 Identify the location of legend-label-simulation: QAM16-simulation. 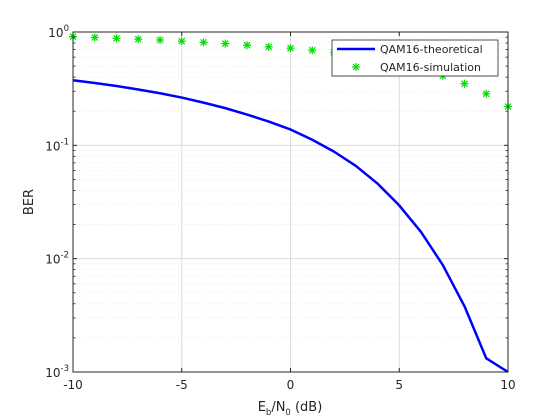
(430, 67).